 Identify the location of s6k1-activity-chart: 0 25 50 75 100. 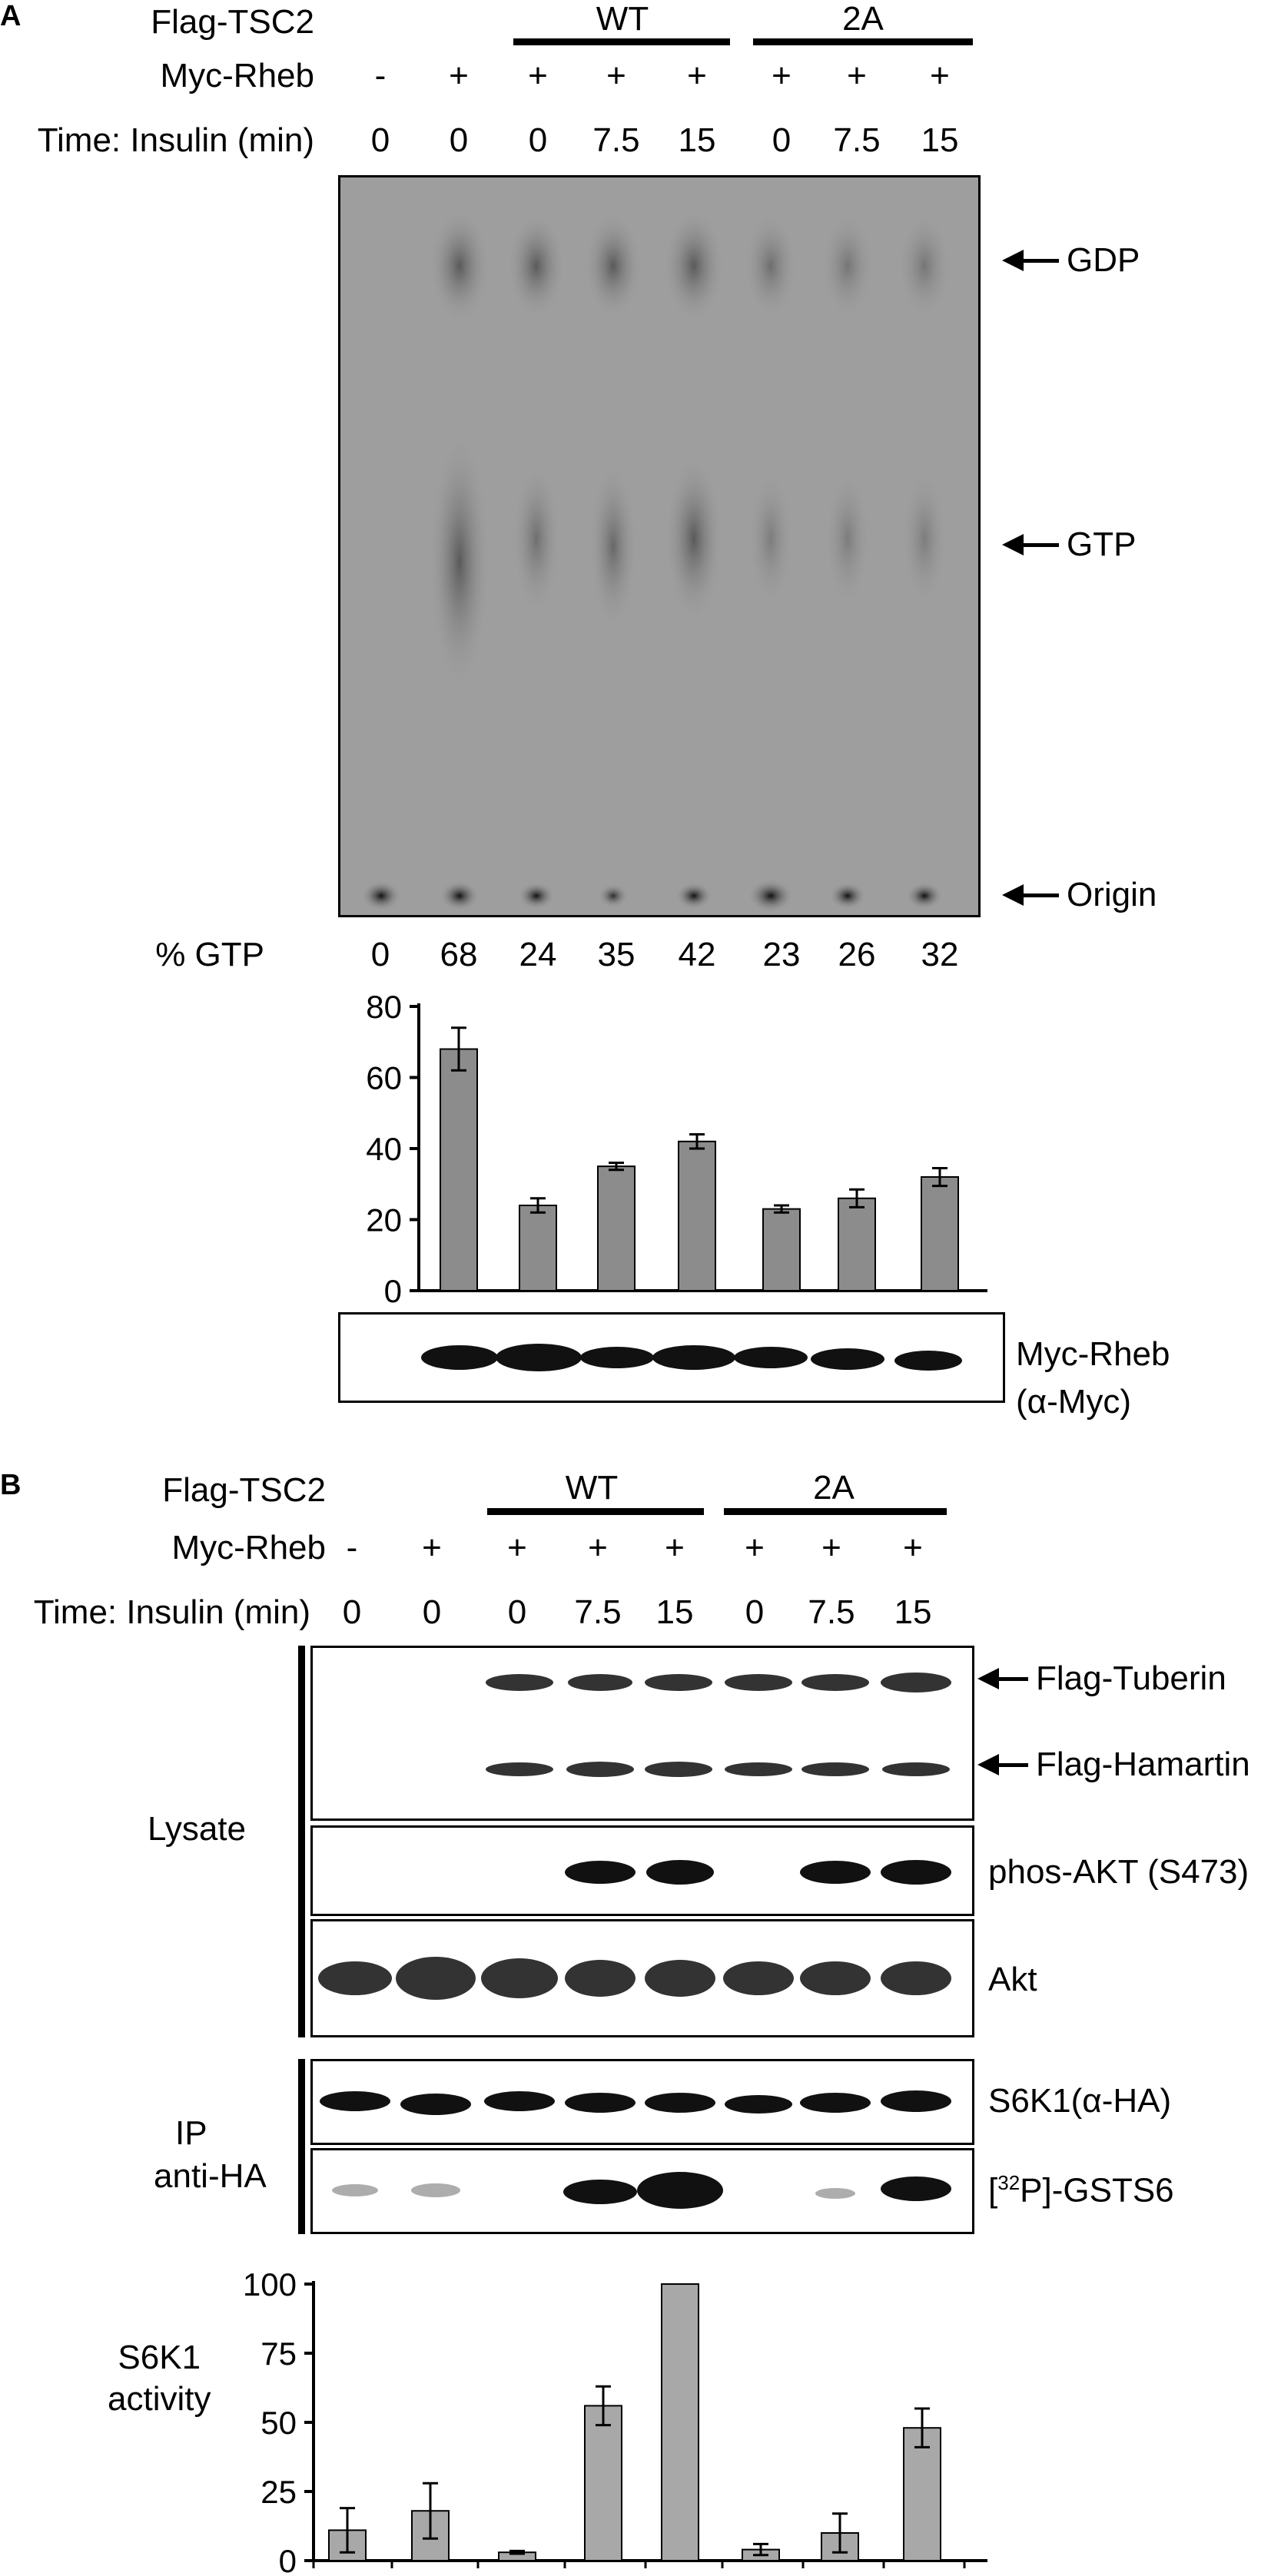
(615, 2421).